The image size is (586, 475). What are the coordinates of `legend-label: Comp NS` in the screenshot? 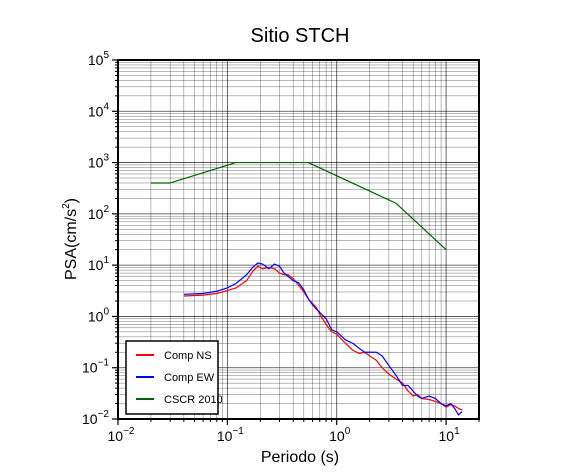 It's located at (188, 356).